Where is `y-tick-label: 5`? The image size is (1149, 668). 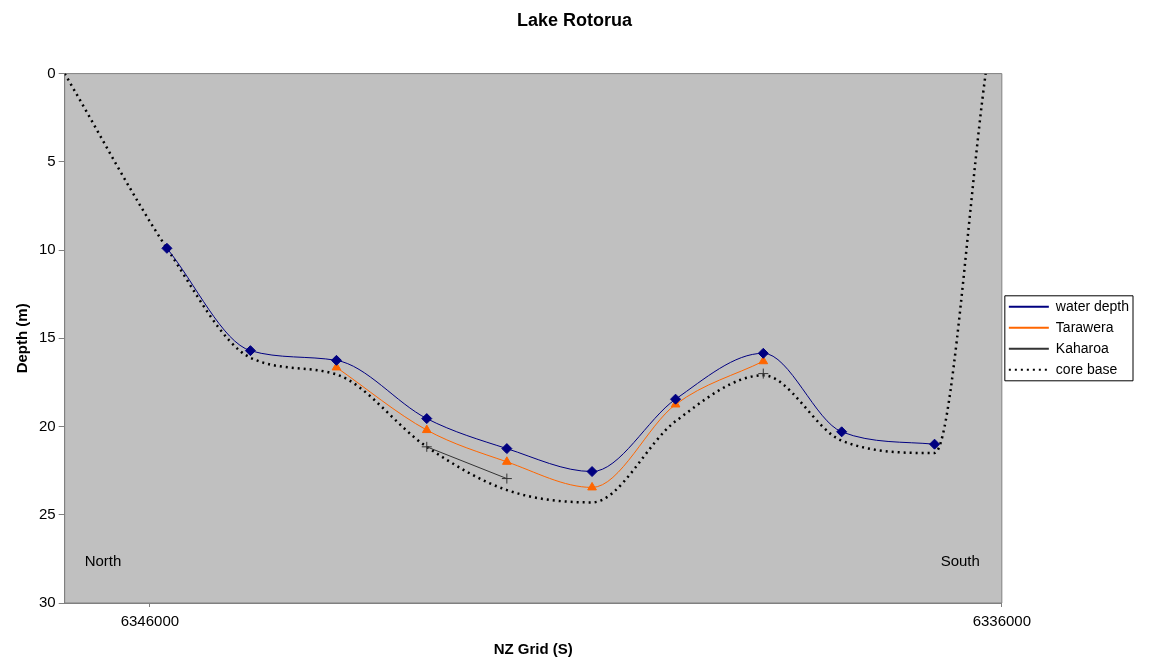
y-tick-label: 5 is located at coordinates (51, 160).